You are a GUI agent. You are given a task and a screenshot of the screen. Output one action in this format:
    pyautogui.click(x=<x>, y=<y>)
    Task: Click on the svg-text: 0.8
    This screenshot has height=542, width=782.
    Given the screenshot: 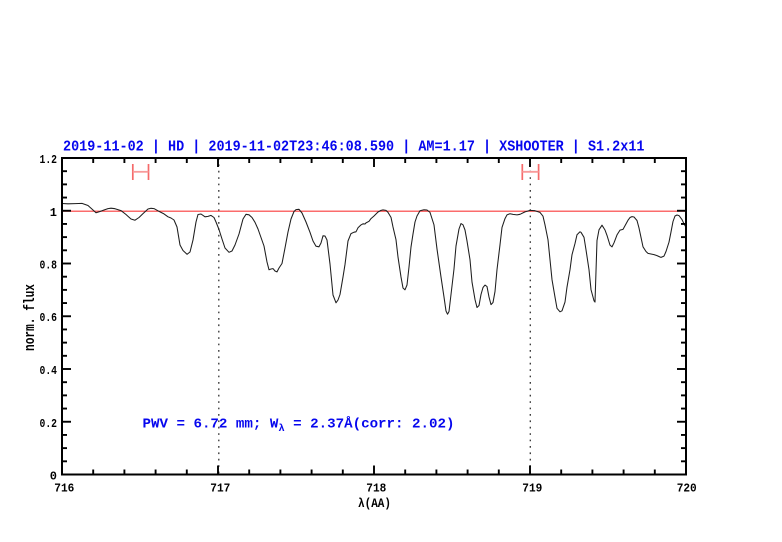 What is the action you would take?
    pyautogui.click(x=49, y=266)
    